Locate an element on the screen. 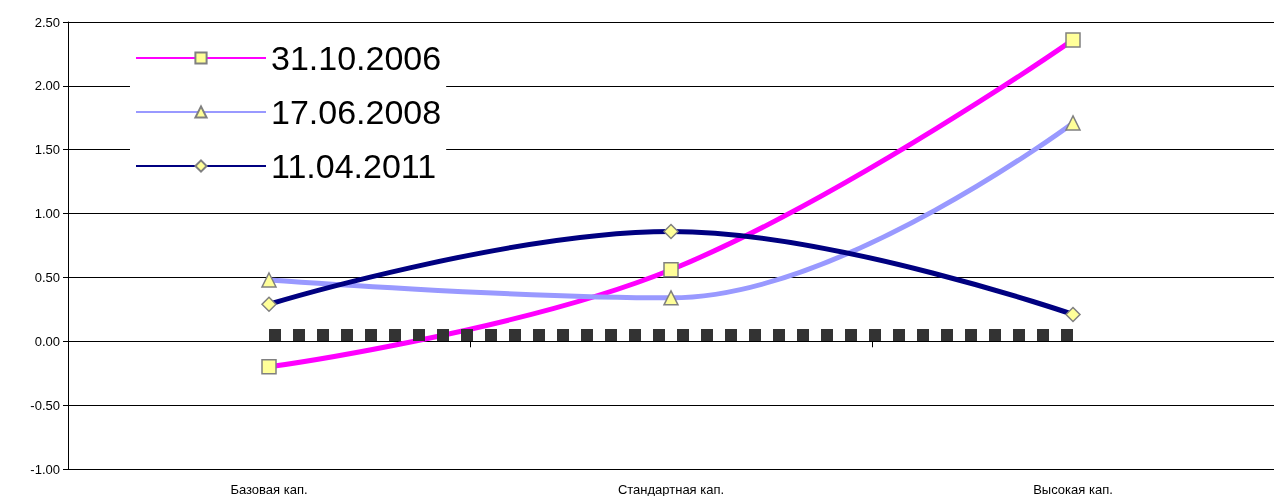  legend-label: 31.10.2006 is located at coordinates (356, 58).